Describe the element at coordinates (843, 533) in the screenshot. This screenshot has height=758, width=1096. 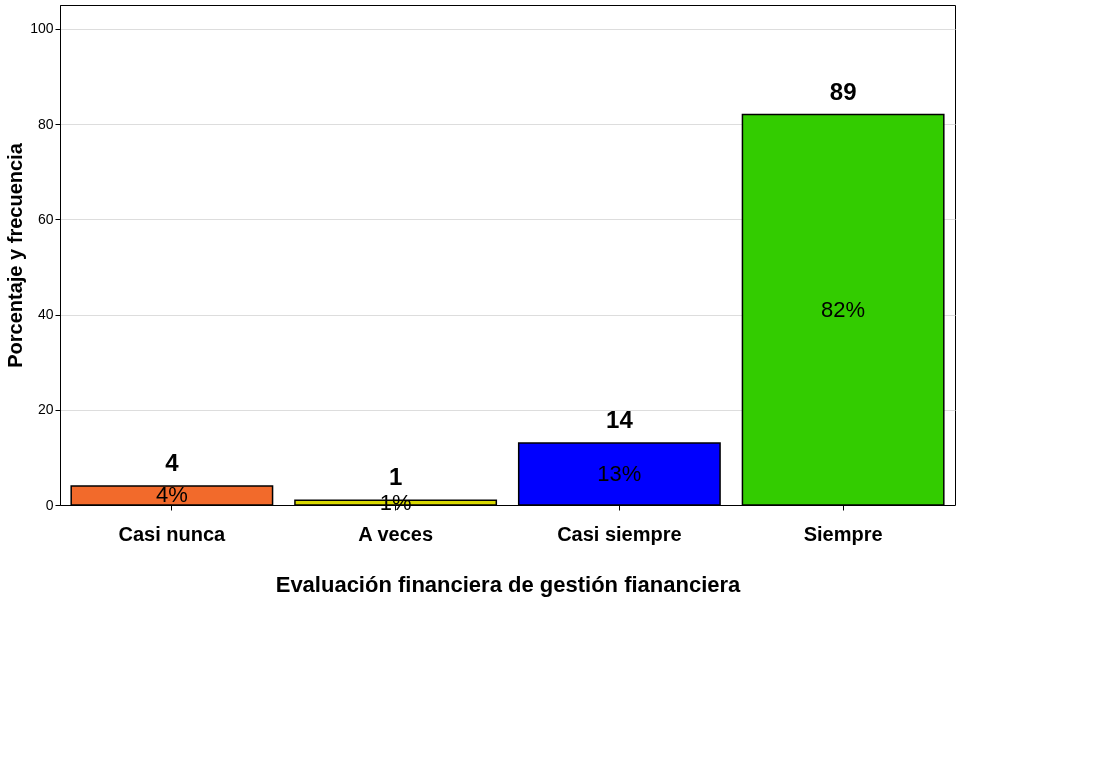
I see `x-tick-label: Siempre` at that location.